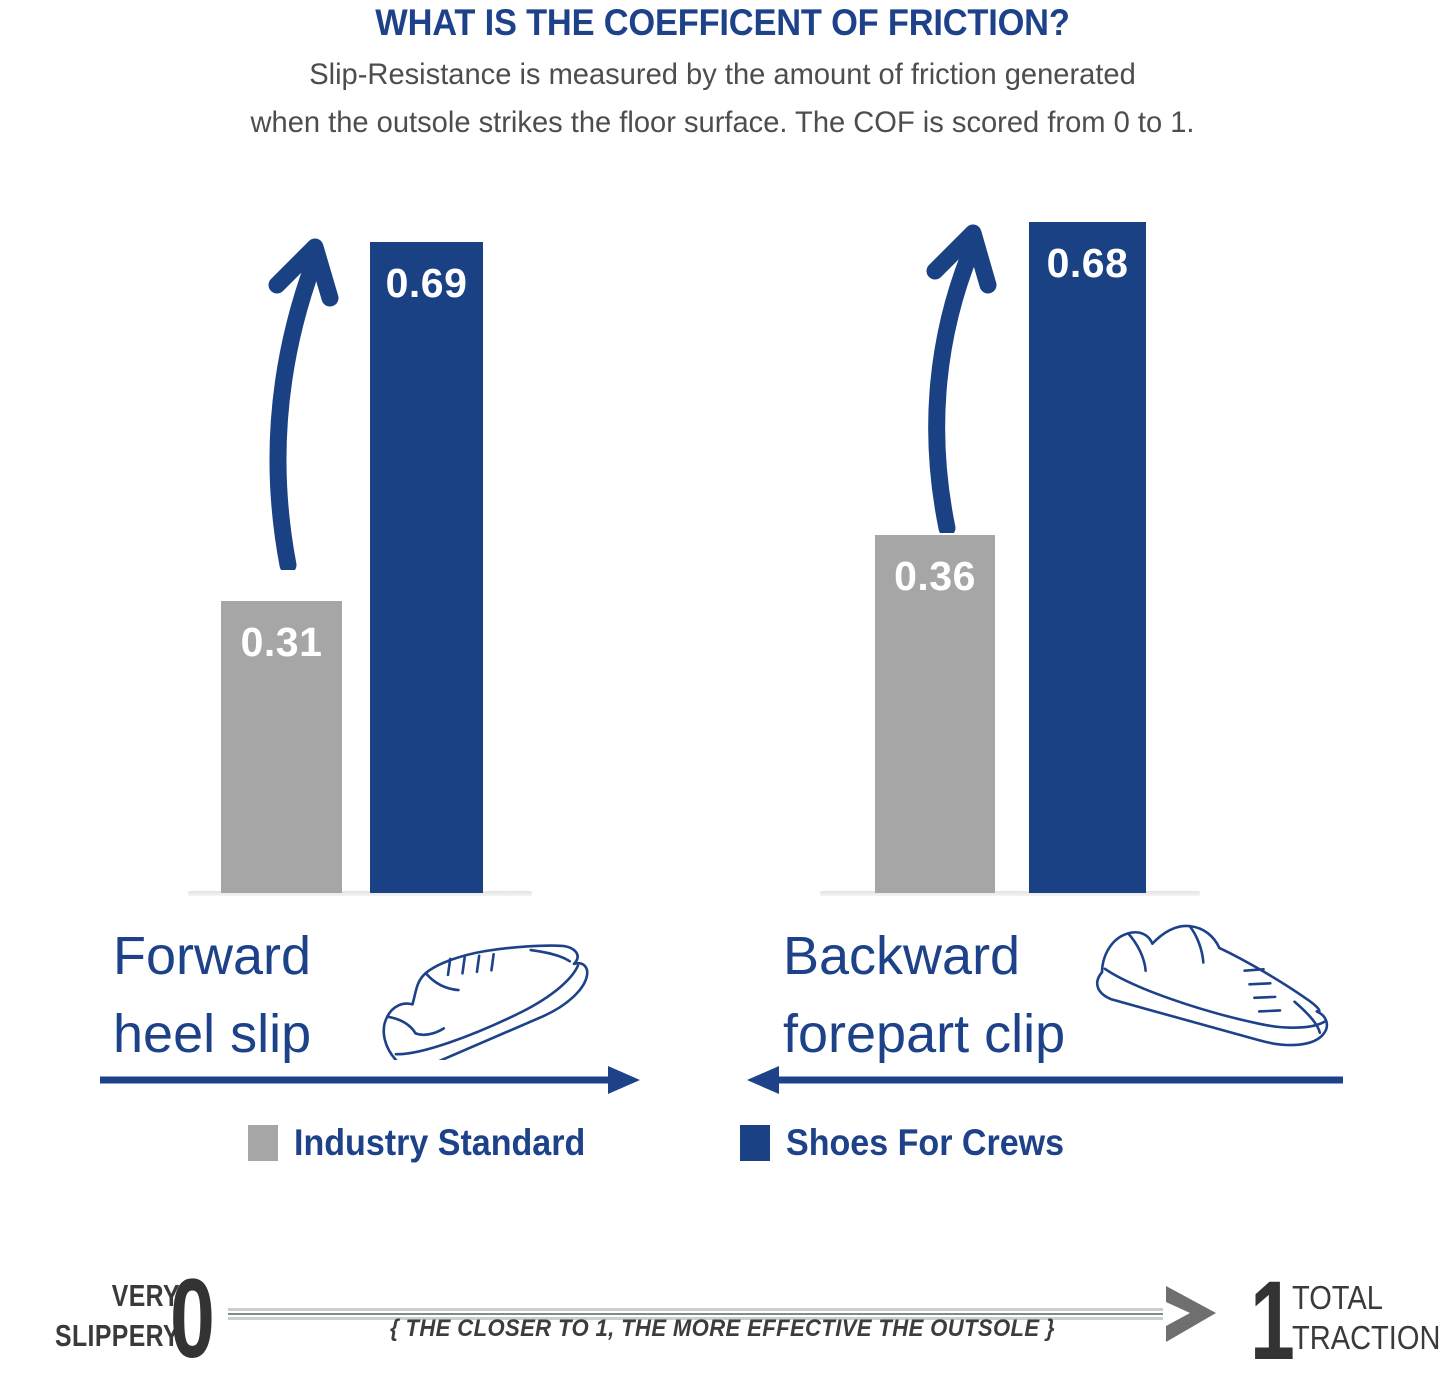 This screenshot has width=1445, height=1385. Describe the element at coordinates (360, 893) in the screenshot. I see `baseline-left` at that location.